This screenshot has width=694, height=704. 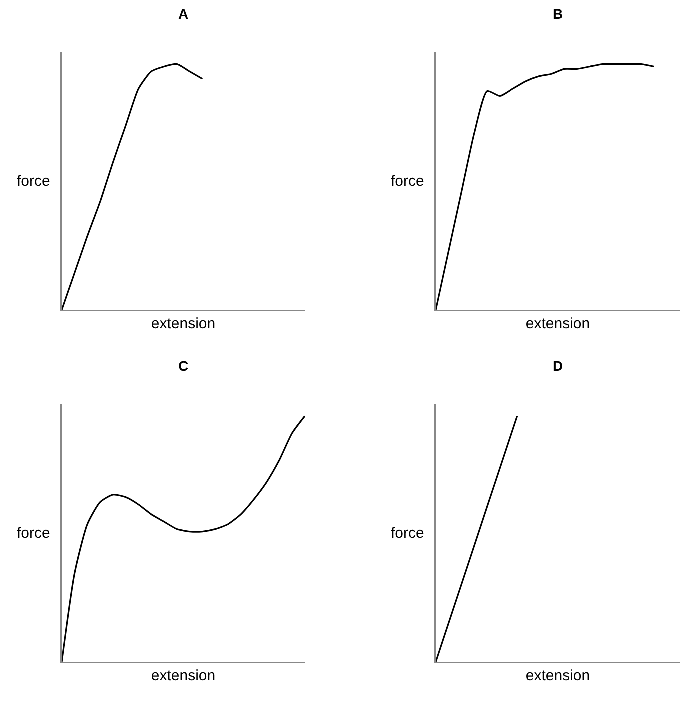 I want to click on chart-title: A, so click(x=183, y=14).